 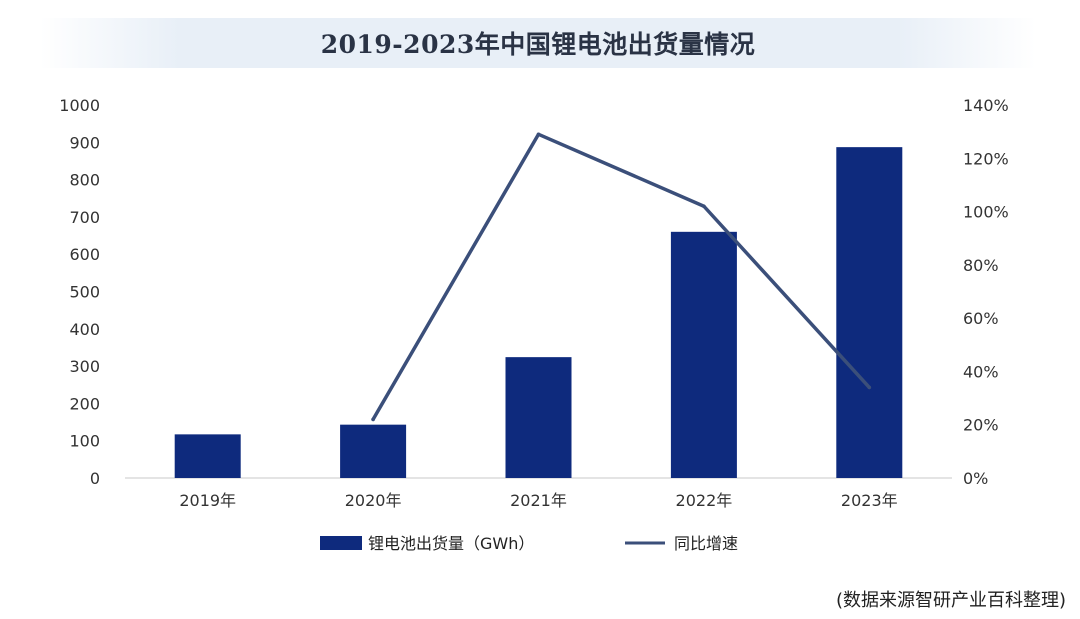 I want to click on left-tick-label: 0, so click(x=95, y=478).